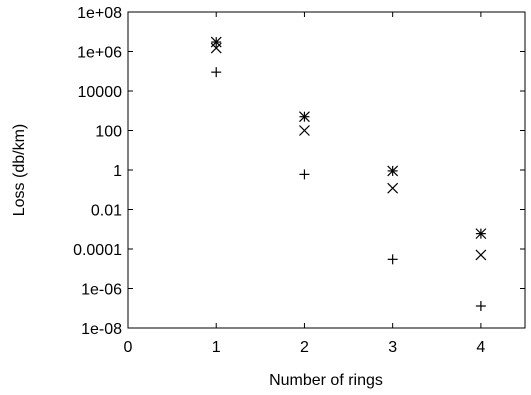  What do you see at coordinates (128, 347) in the screenshot?
I see `x-tick-label: 0` at bounding box center [128, 347].